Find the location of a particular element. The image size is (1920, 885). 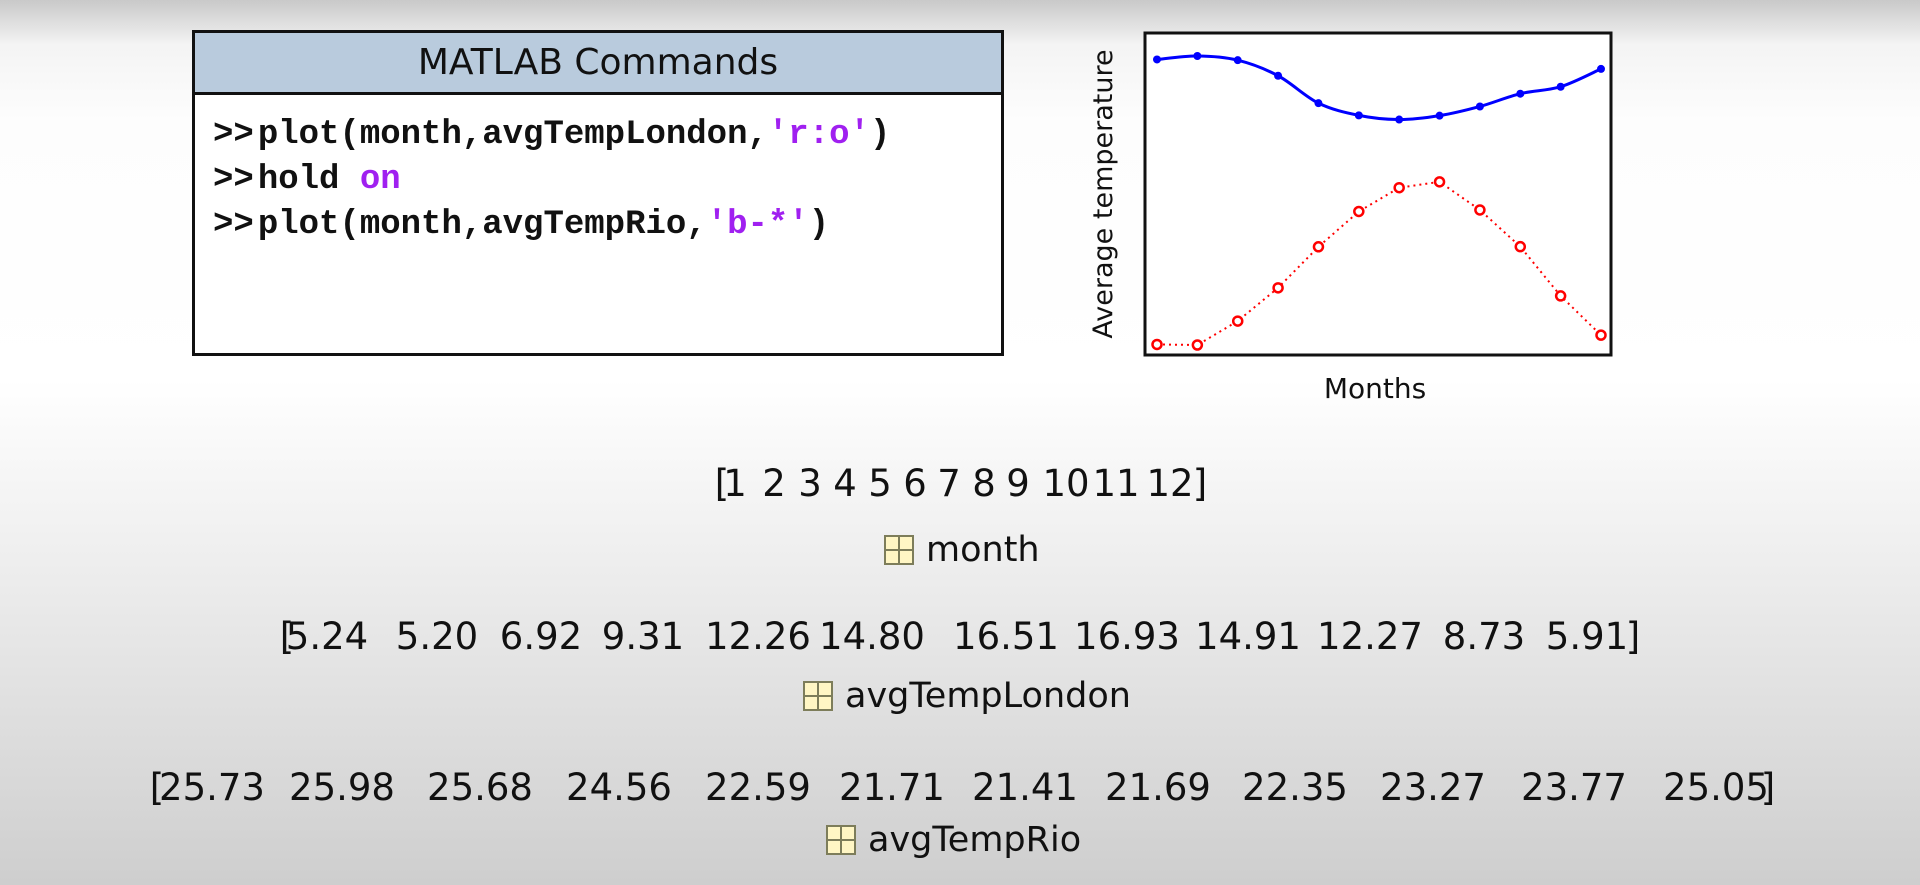

command-line-3: >> plot(month,avgTempRio,'b-*') is located at coordinates (521, 225).